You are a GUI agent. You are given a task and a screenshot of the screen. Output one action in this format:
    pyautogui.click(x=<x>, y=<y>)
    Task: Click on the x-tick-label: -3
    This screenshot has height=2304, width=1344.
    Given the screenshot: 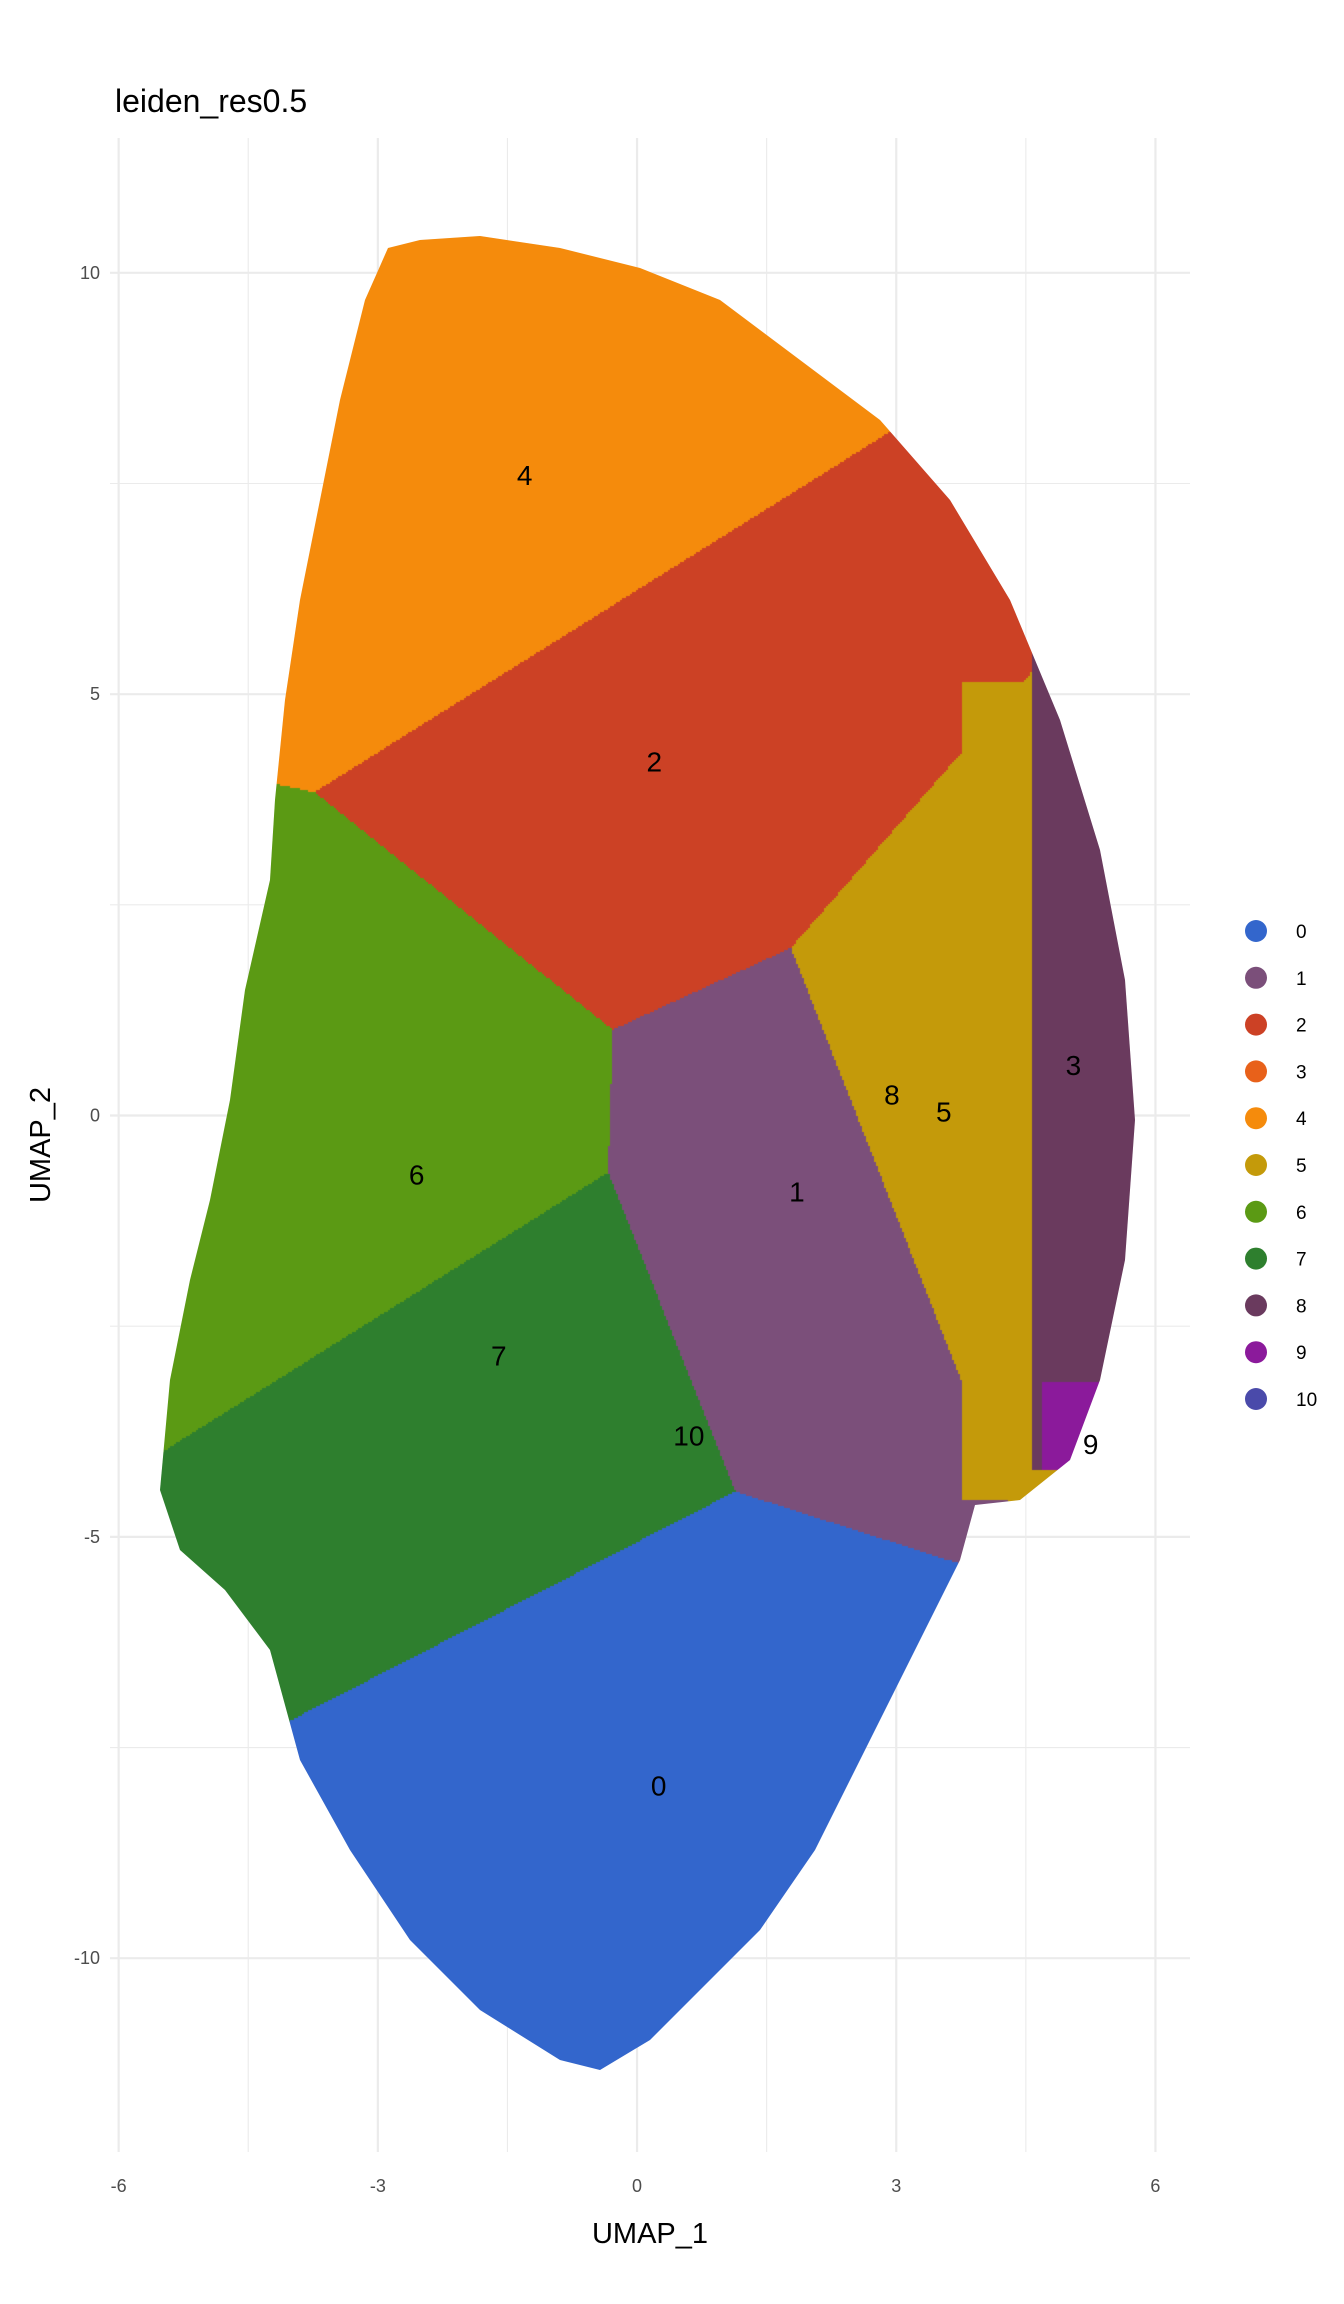 What is the action you would take?
    pyautogui.click(x=378, y=2186)
    